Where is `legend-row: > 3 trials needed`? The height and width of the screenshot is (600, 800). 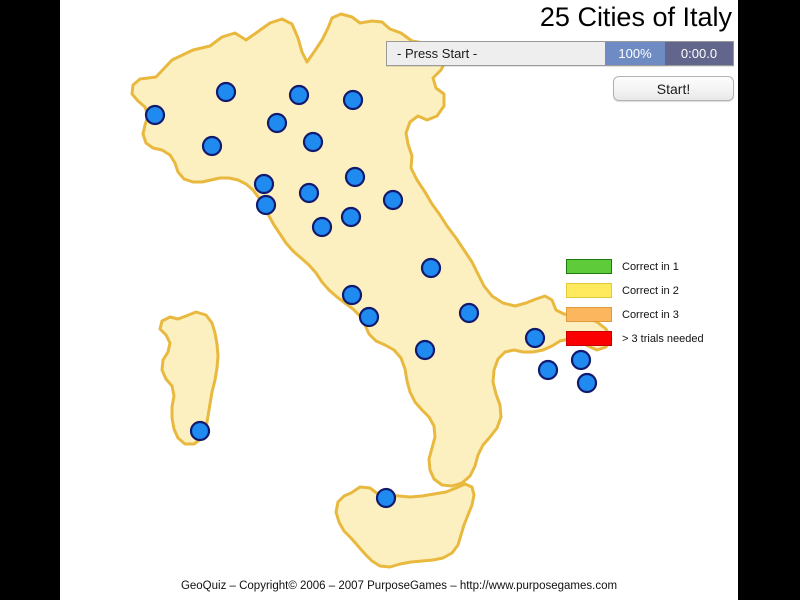 legend-row: > 3 trials needed is located at coordinates (651, 338).